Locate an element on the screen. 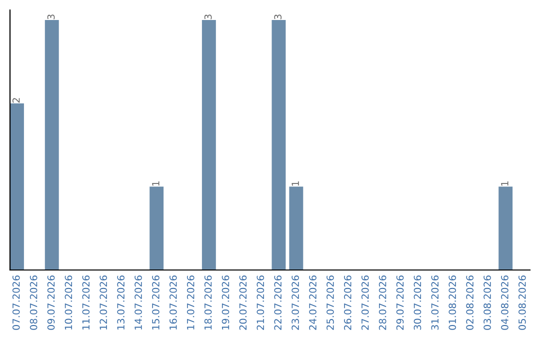 The image size is (540, 340). x-tick-label: 15.07.2026 is located at coordinates (156, 302).